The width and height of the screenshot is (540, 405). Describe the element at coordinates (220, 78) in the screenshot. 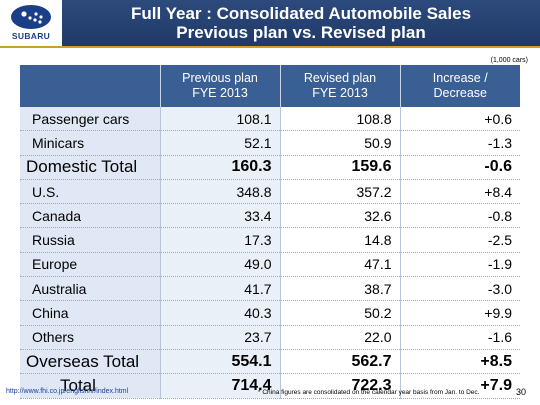

I see `column-header-line1: Previous plan` at that location.